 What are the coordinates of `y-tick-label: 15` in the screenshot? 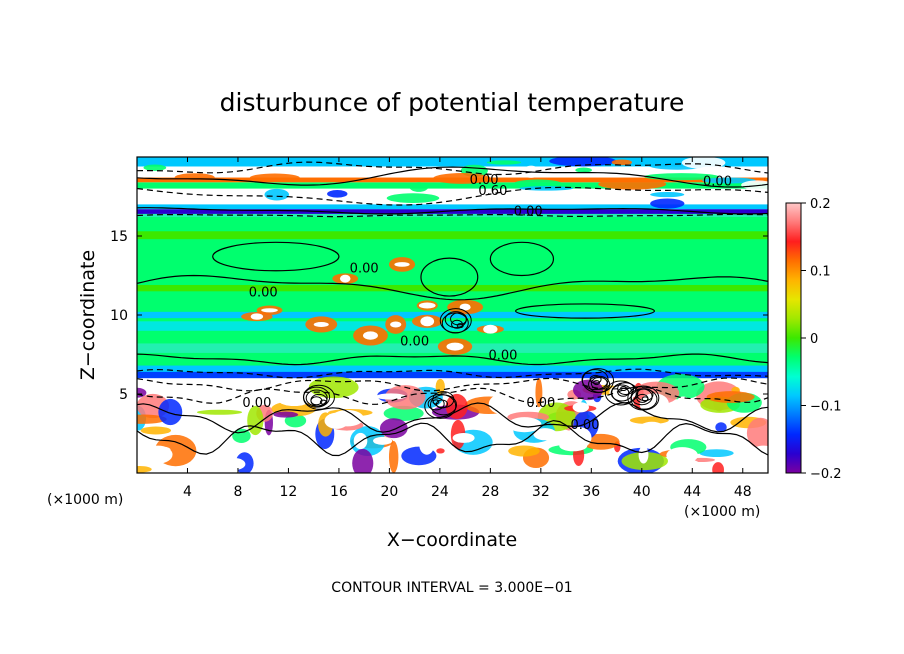 It's located at (119, 237).